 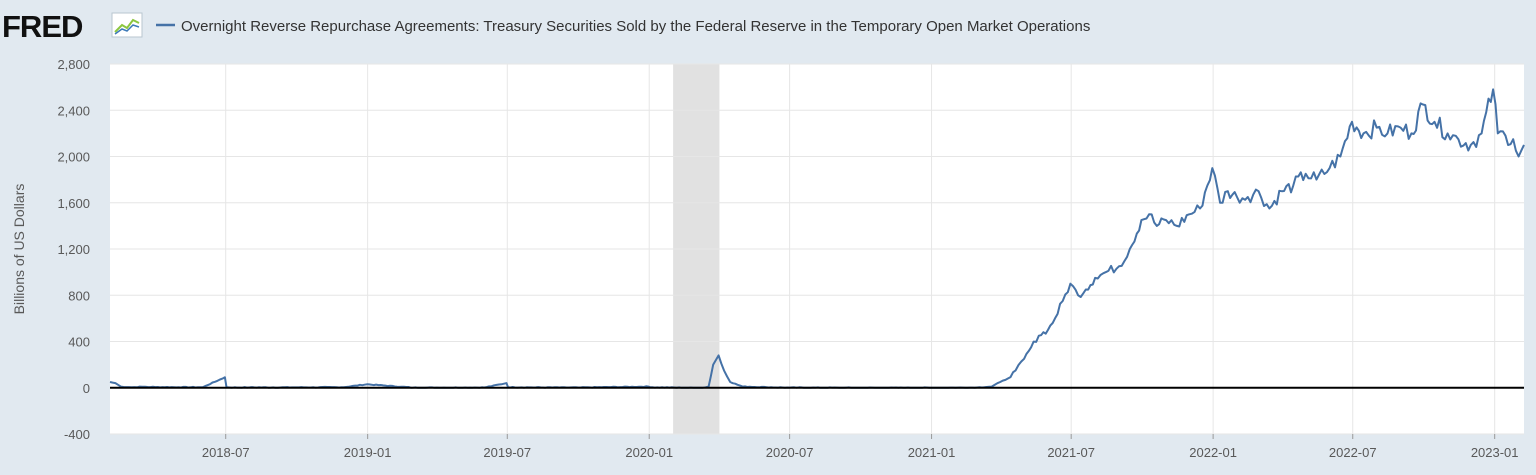 I want to click on y-tick-label: 1,200, so click(x=73, y=249).